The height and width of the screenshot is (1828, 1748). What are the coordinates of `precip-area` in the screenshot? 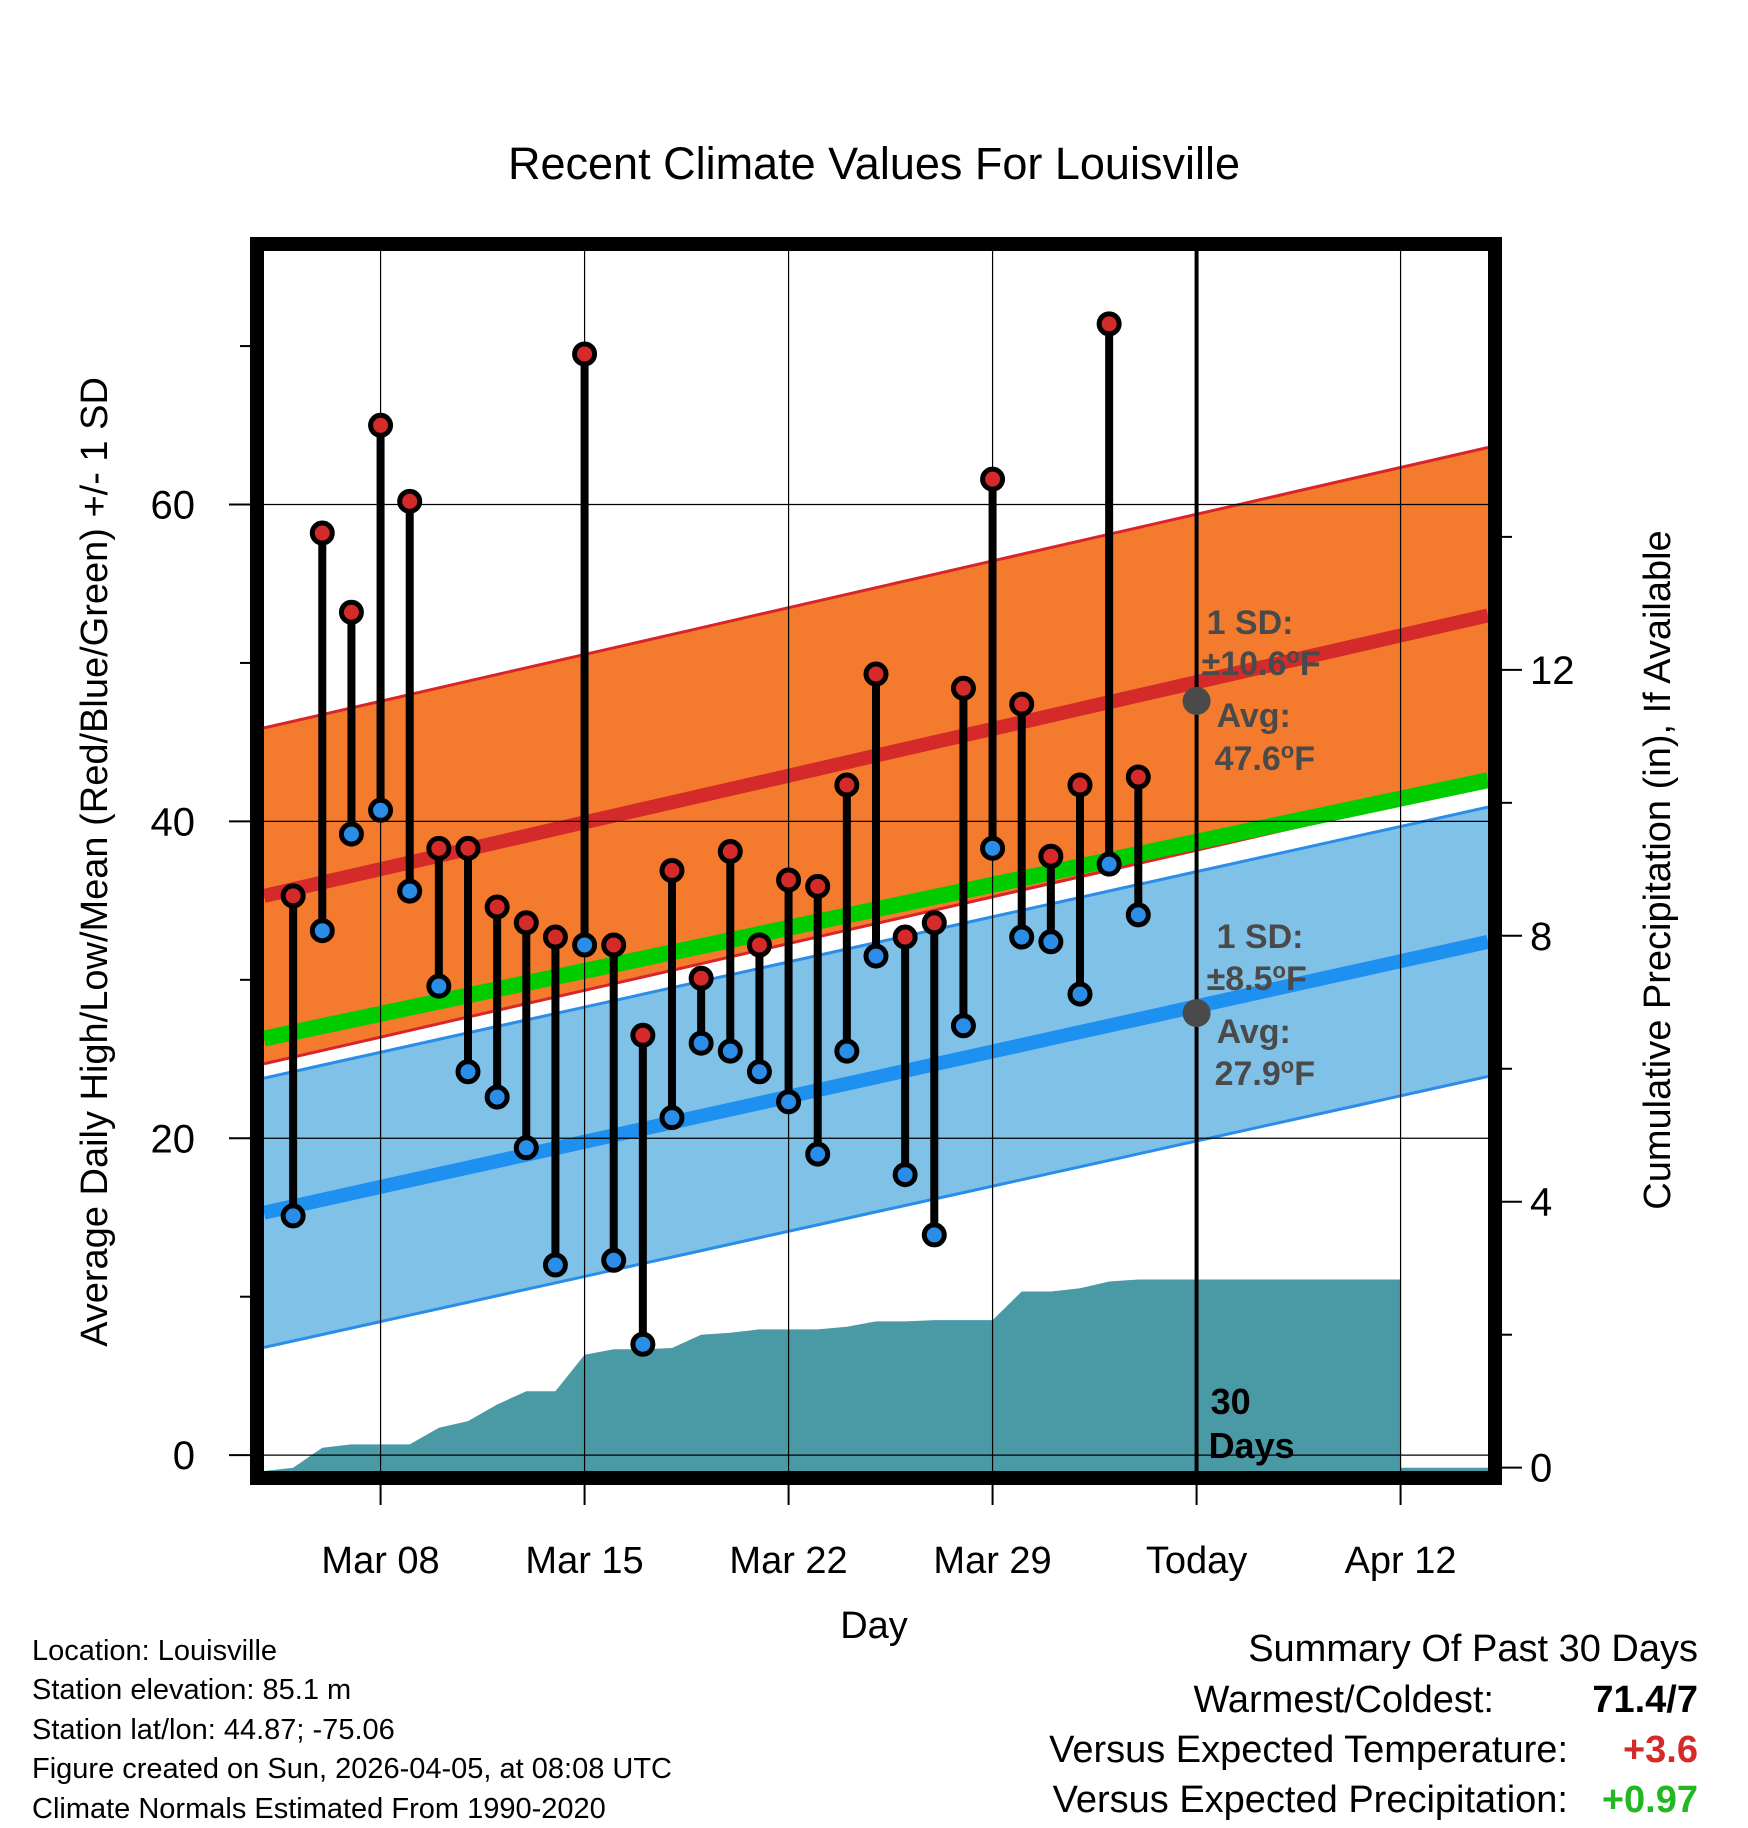 It's located at (876, 1375).